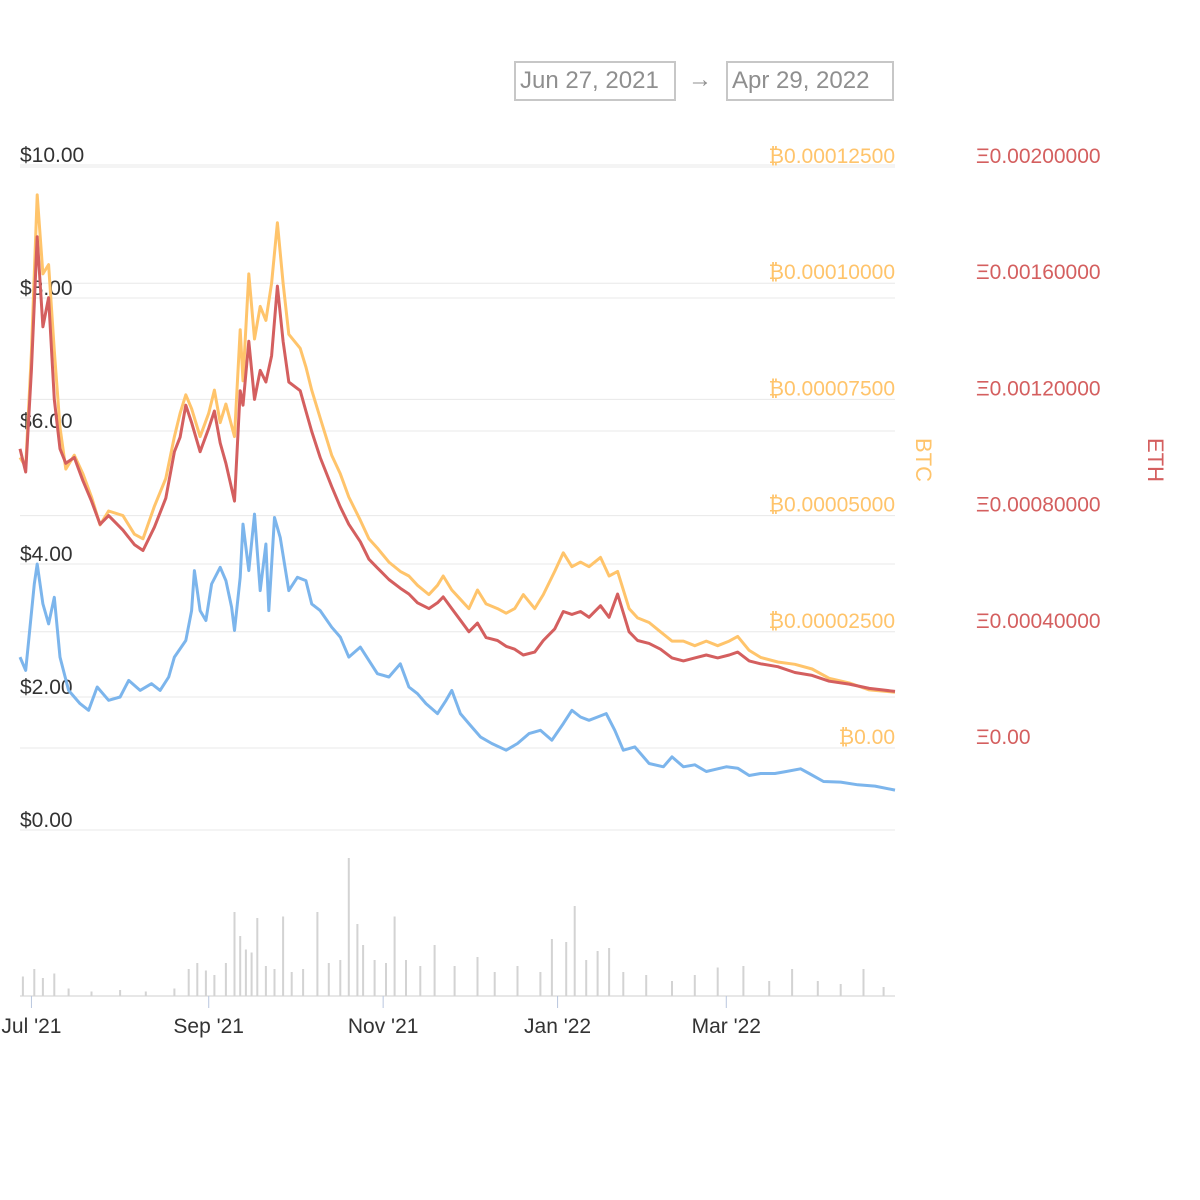 The width and height of the screenshot is (1200, 1200). Describe the element at coordinates (832, 621) in the screenshot. I see `btc-tick-label: ₿0.00002500` at that location.